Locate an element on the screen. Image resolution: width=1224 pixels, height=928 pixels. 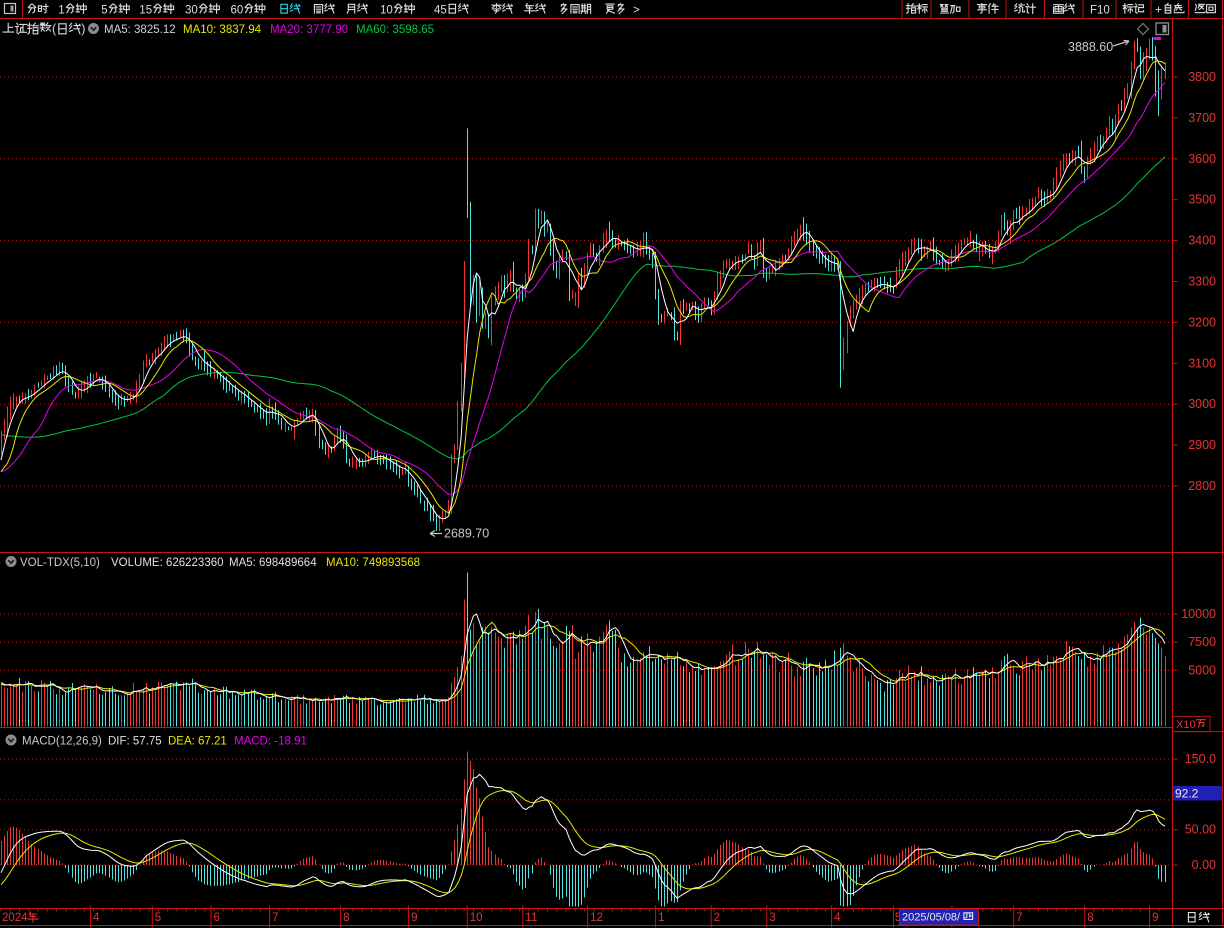
svg-text: 60 is located at coordinates (237, 11).